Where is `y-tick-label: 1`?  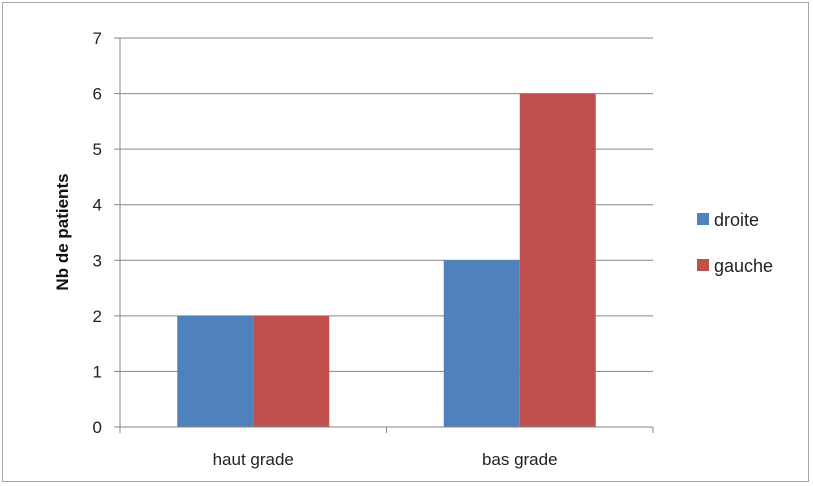 y-tick-label: 1 is located at coordinates (97, 371).